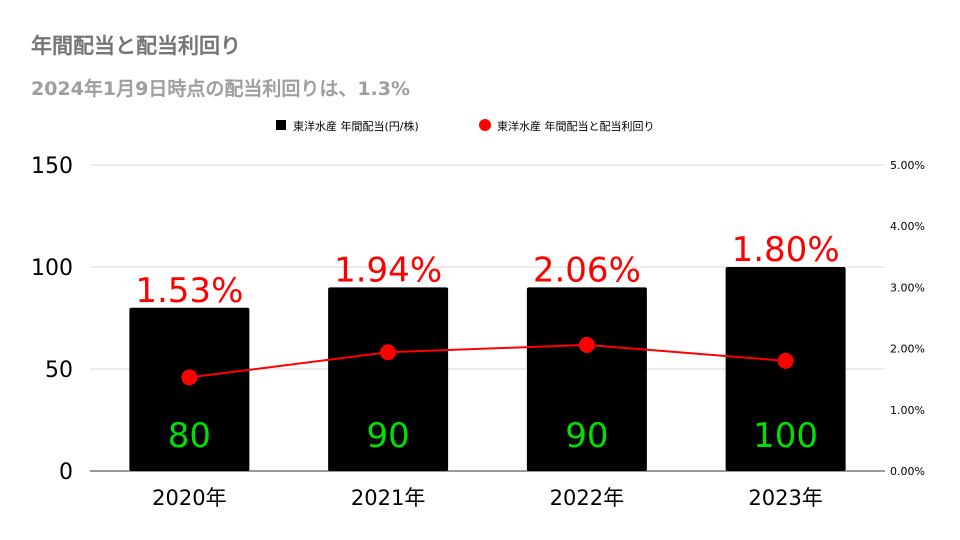 This screenshot has height=540, width=960. I want to click on x-axis: 2020年 2021年 2022年 2023年, so click(487, 498).